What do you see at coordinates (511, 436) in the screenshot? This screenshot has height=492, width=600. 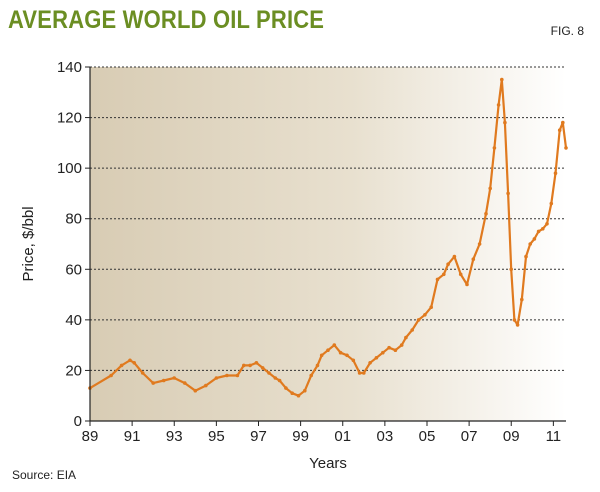 I see `x-tick-label: 09` at bounding box center [511, 436].